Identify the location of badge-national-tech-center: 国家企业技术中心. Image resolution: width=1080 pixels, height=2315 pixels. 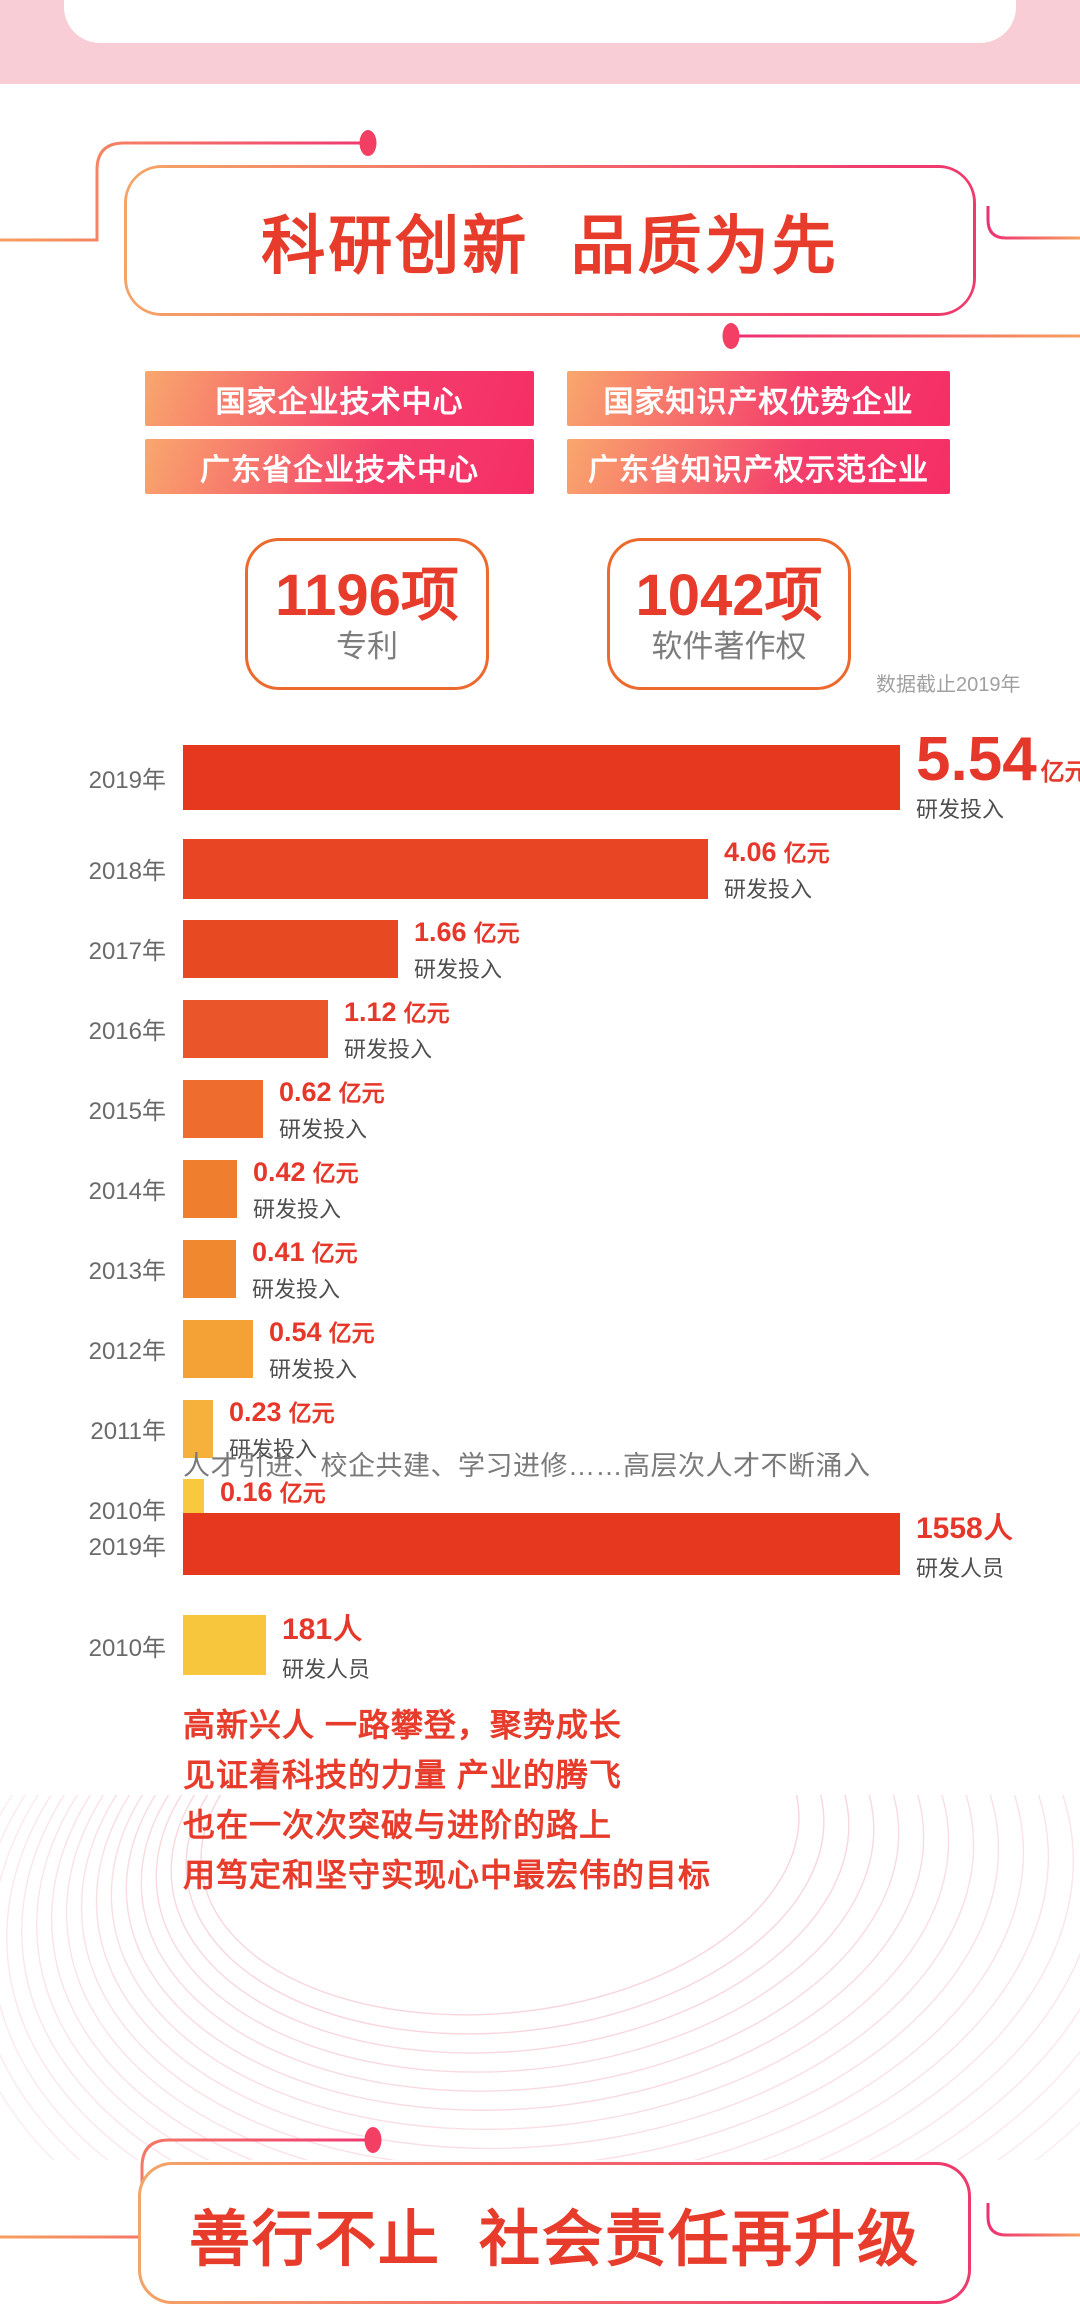
(339, 398).